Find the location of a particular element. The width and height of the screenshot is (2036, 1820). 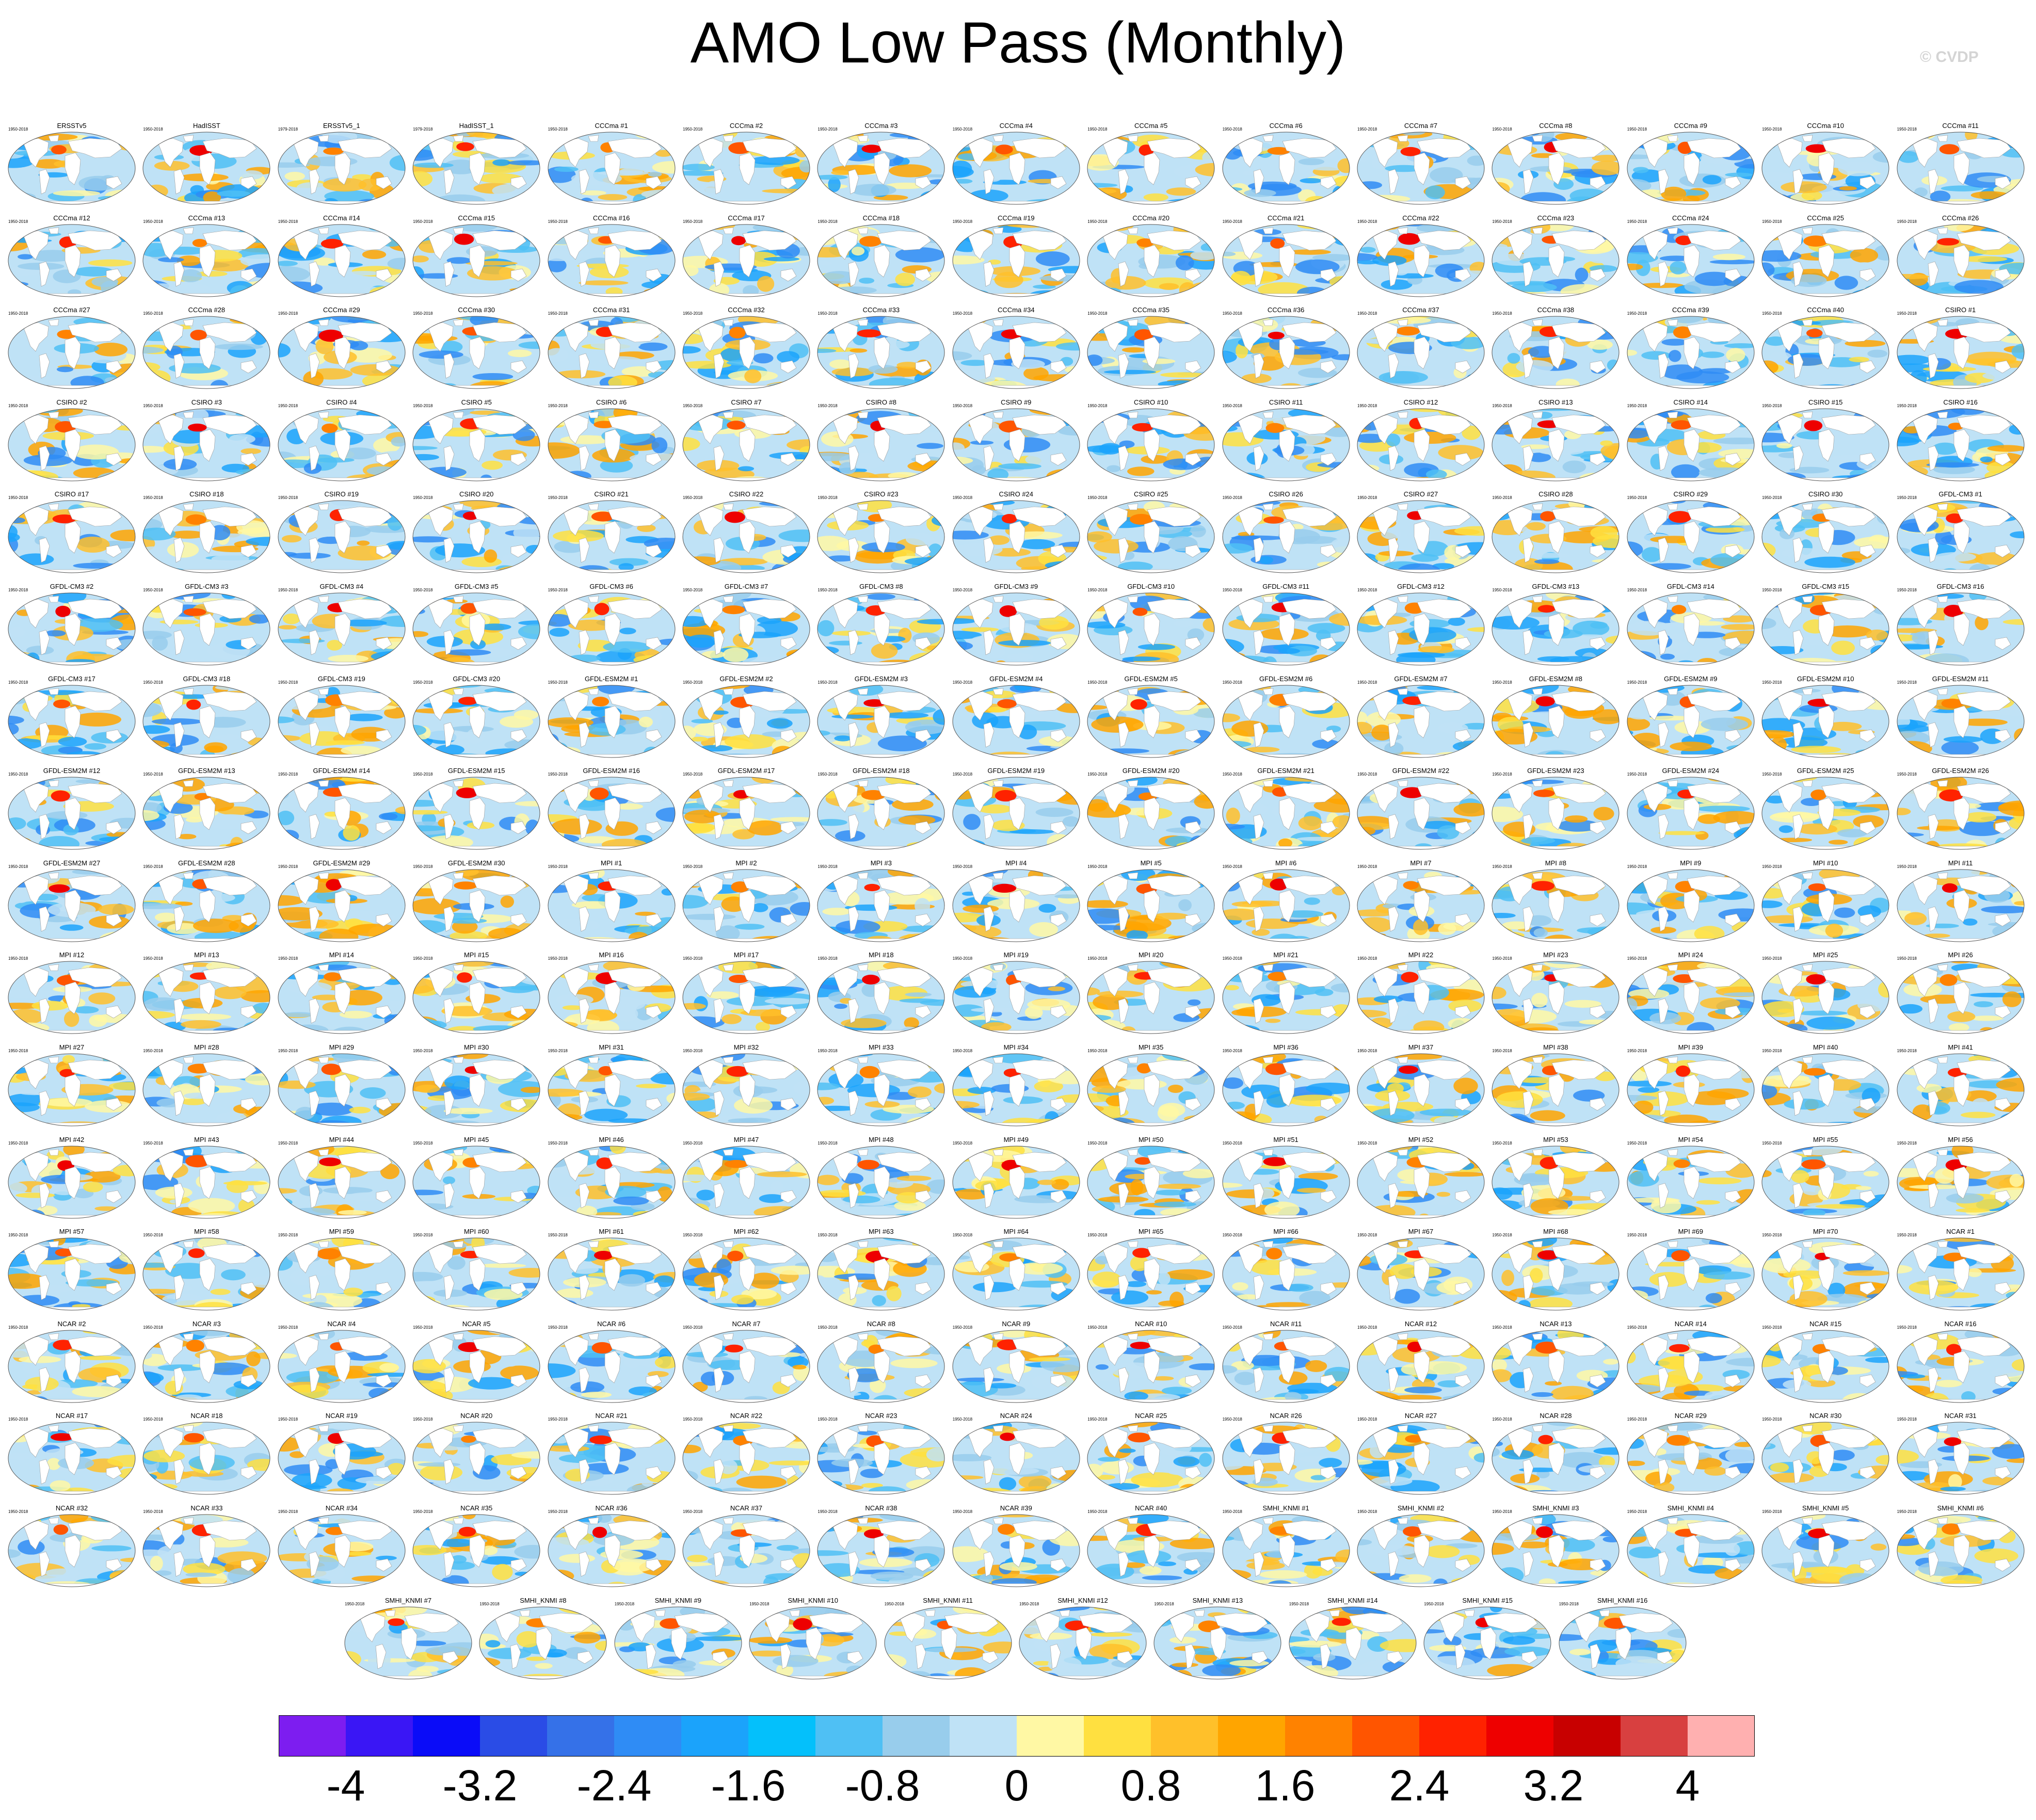

map-panel: GFDL-ESM2M #24 1950-2018 is located at coordinates (1690, 809).